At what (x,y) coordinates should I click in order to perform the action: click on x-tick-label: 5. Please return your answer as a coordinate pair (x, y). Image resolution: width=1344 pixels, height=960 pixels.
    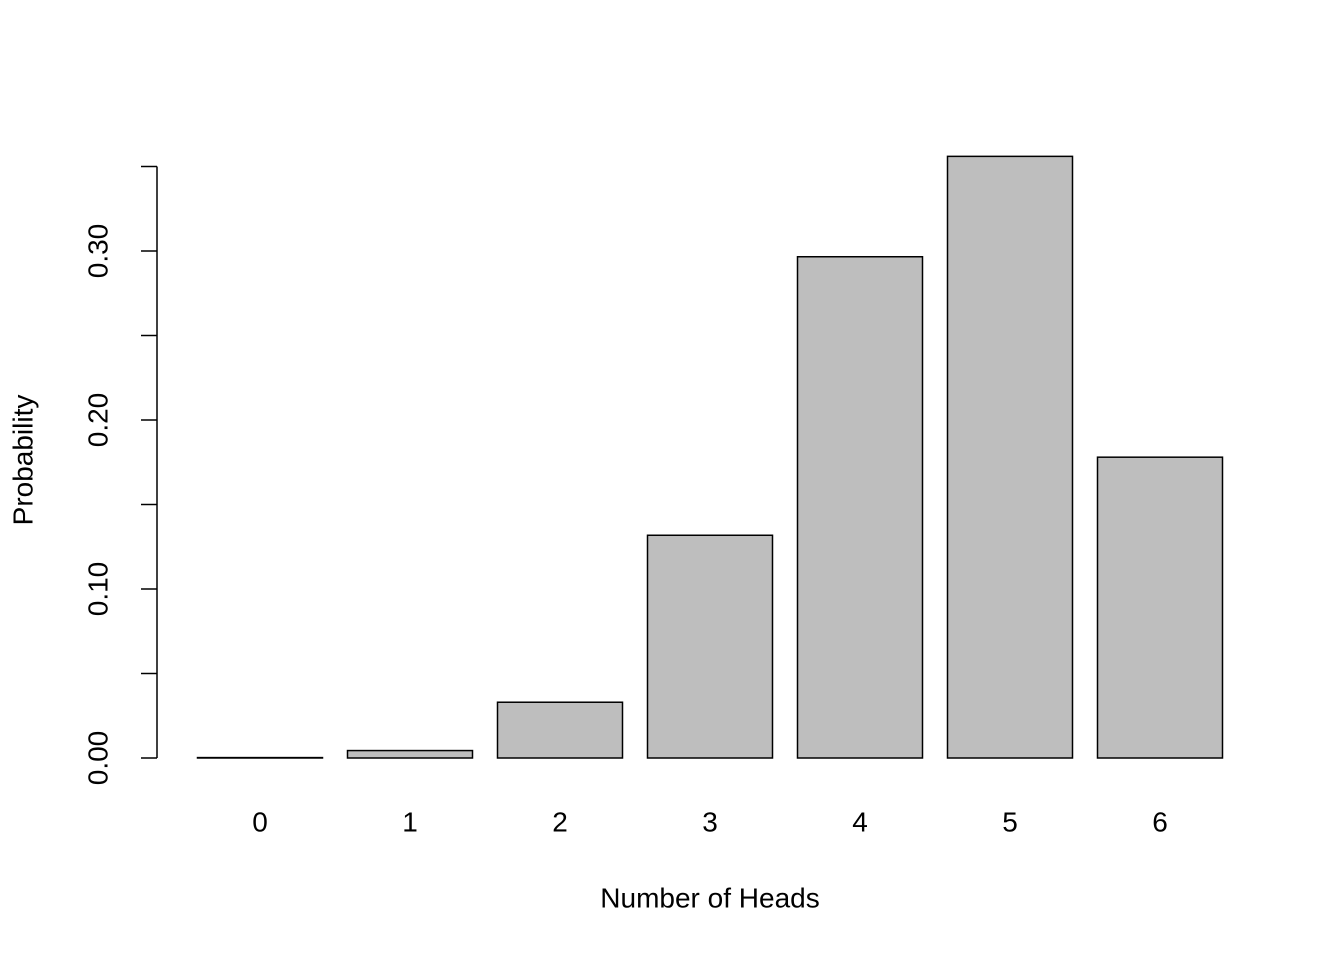
    Looking at the image, I should click on (1010, 821).